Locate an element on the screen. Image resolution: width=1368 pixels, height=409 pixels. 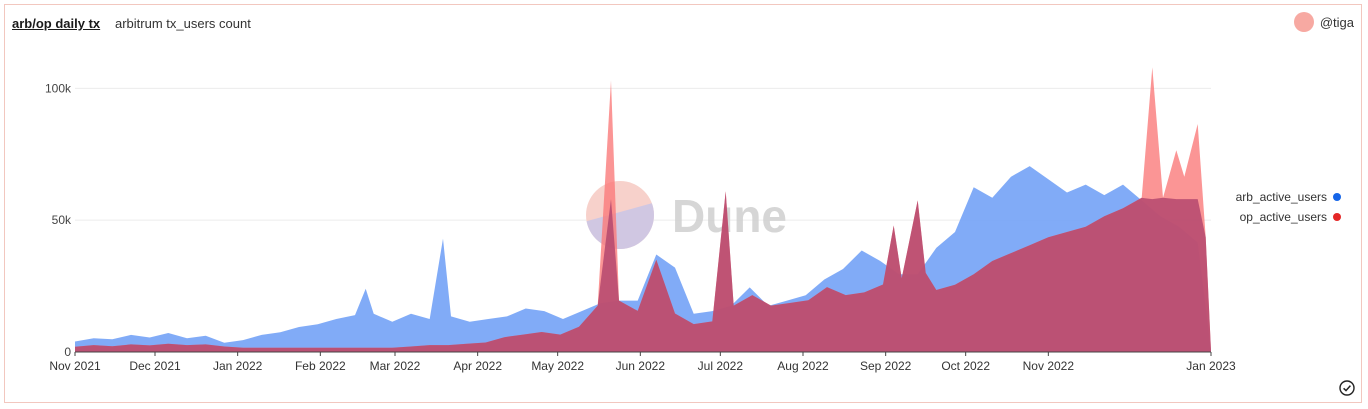
x-tick-label: Jan 2023 is located at coordinates (1211, 366).